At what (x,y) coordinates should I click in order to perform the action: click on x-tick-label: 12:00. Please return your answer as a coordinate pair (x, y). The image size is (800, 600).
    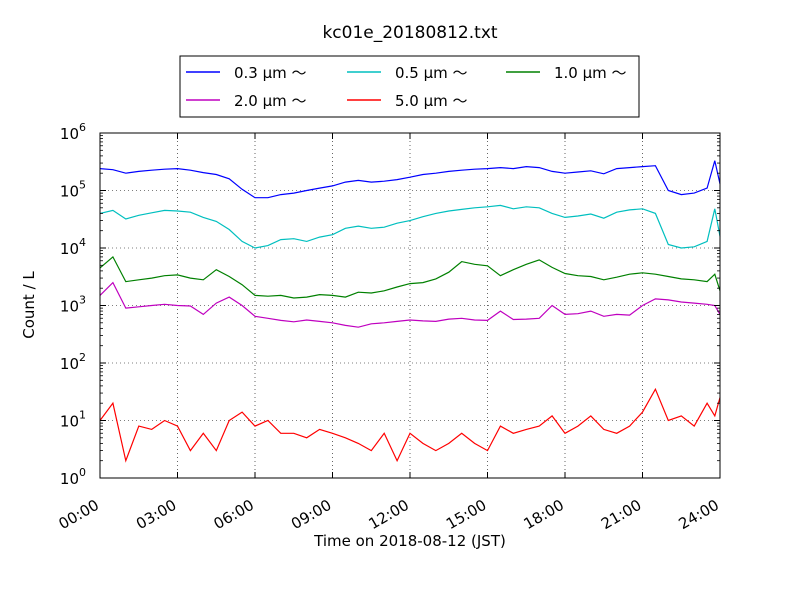
    Looking at the image, I should click on (389, 514).